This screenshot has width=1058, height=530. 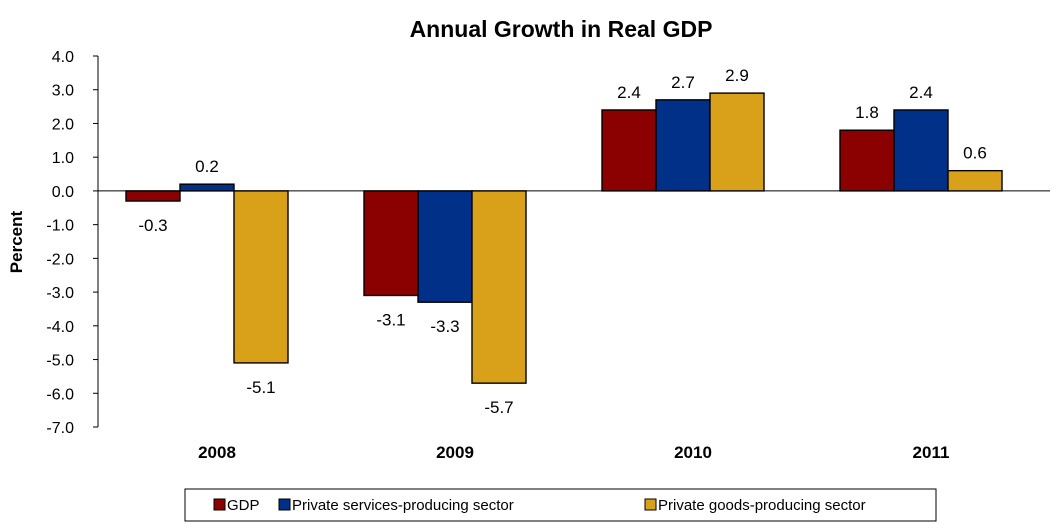 What do you see at coordinates (390, 319) in the screenshot?
I see `data-label: -3.1` at bounding box center [390, 319].